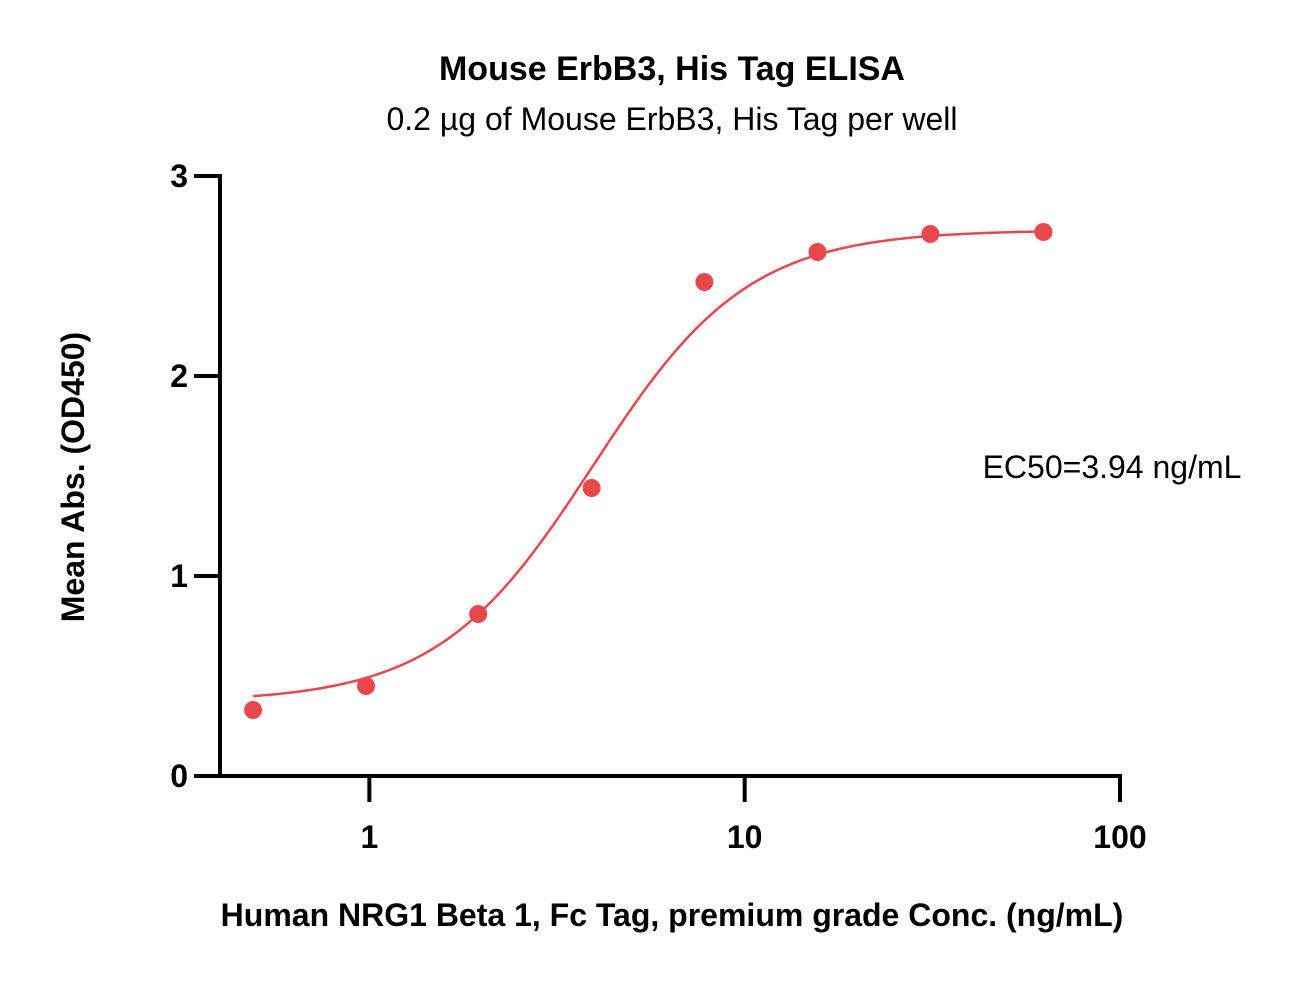 The width and height of the screenshot is (1304, 981). Describe the element at coordinates (179, 176) in the screenshot. I see `y-tick-label: 3` at that location.